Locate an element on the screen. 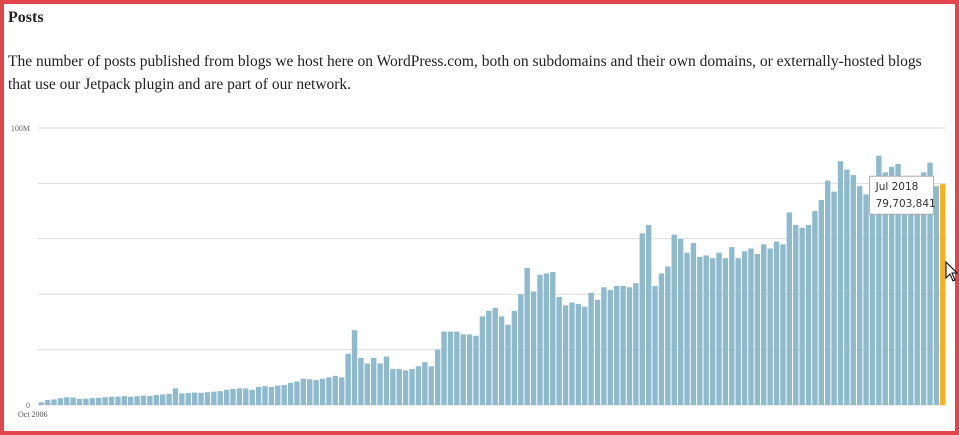 The height and width of the screenshot is (435, 959). tooltip-category: Jul 2018 is located at coordinates (897, 187).